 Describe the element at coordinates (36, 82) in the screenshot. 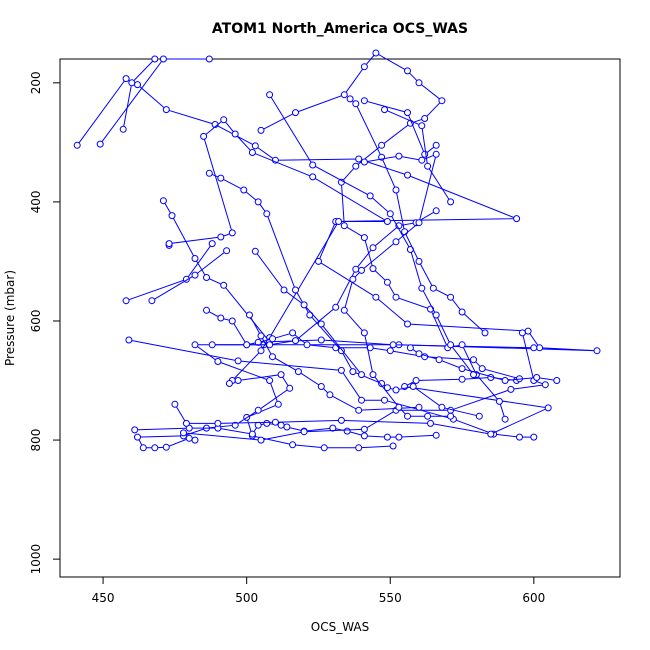

I see `y-tick-label: 200` at that location.